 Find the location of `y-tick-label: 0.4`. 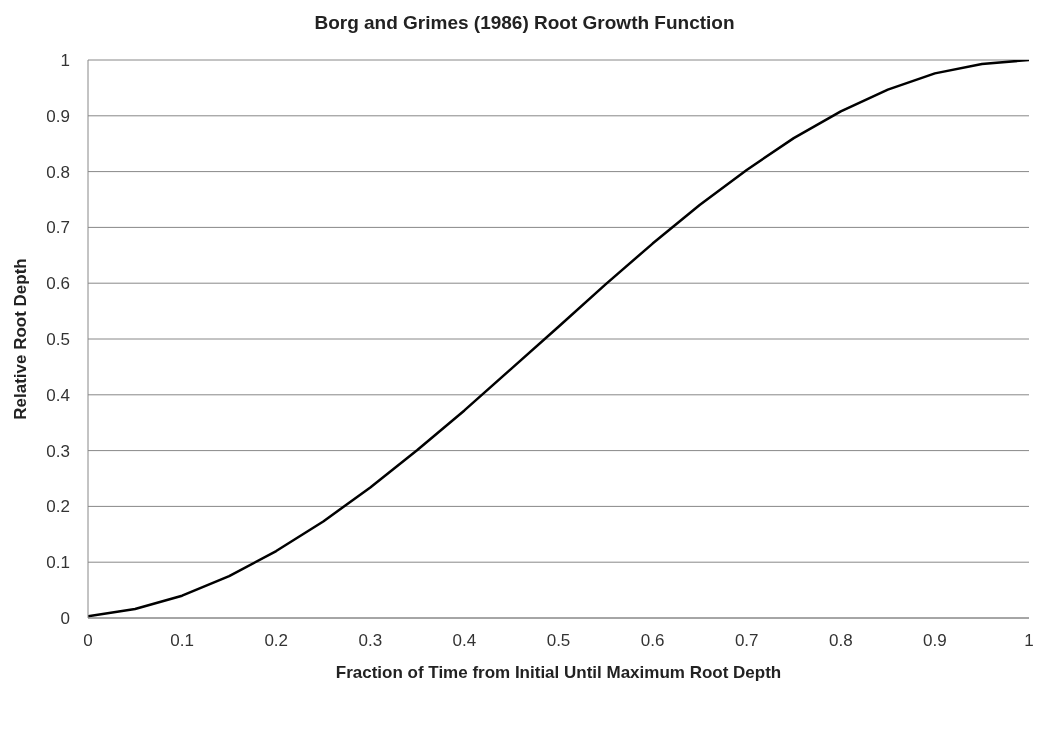

y-tick-label: 0.4 is located at coordinates (58, 395).